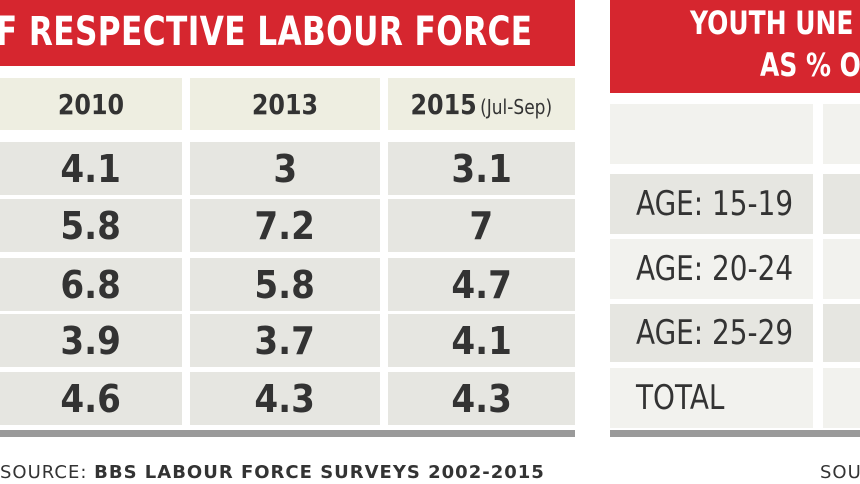  I want to click on value-r3-c3: 4.7, so click(481, 284).